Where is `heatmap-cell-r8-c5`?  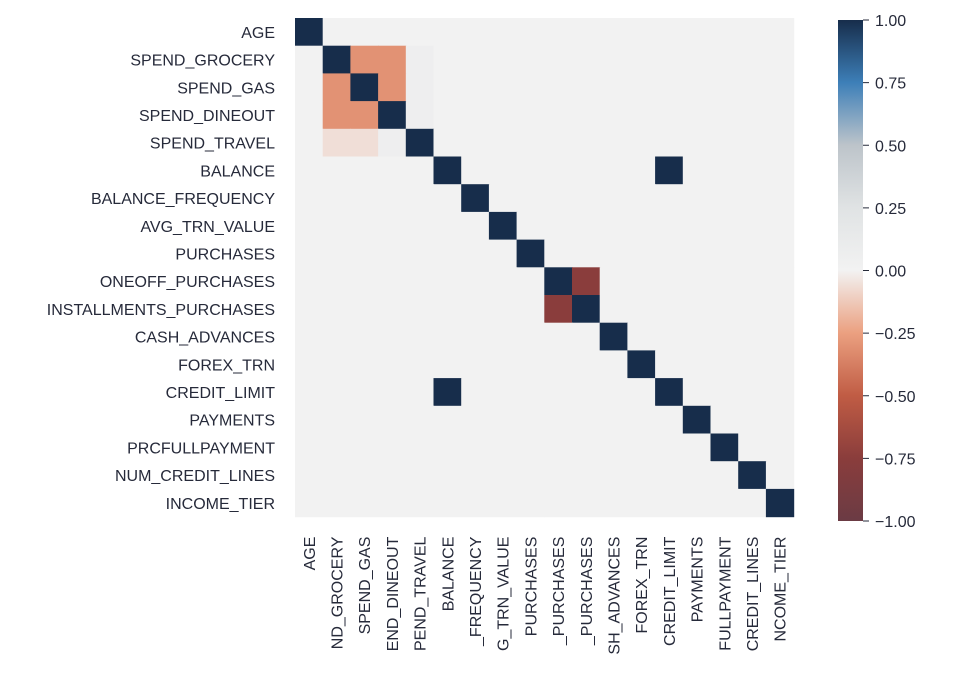 heatmap-cell-r8-c5 is located at coordinates (447, 253).